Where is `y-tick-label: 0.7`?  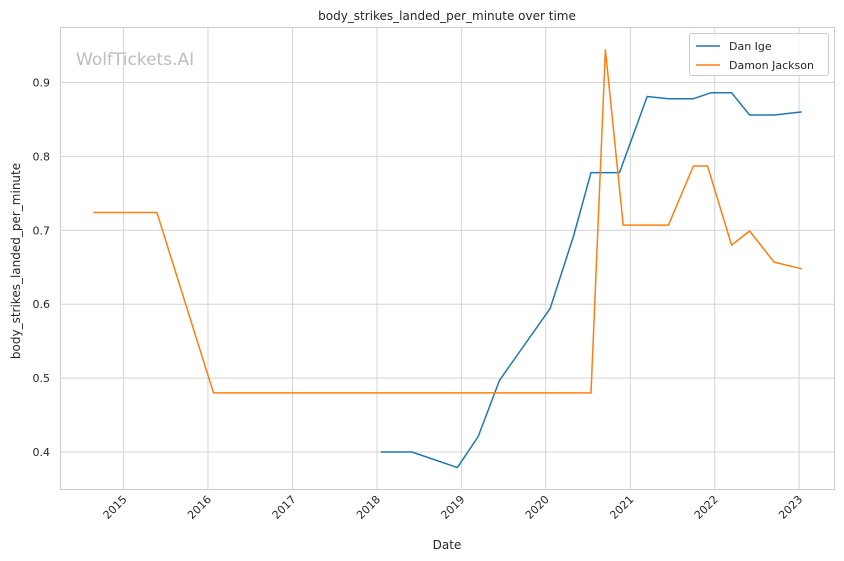
y-tick-label: 0.7 is located at coordinates (42, 230).